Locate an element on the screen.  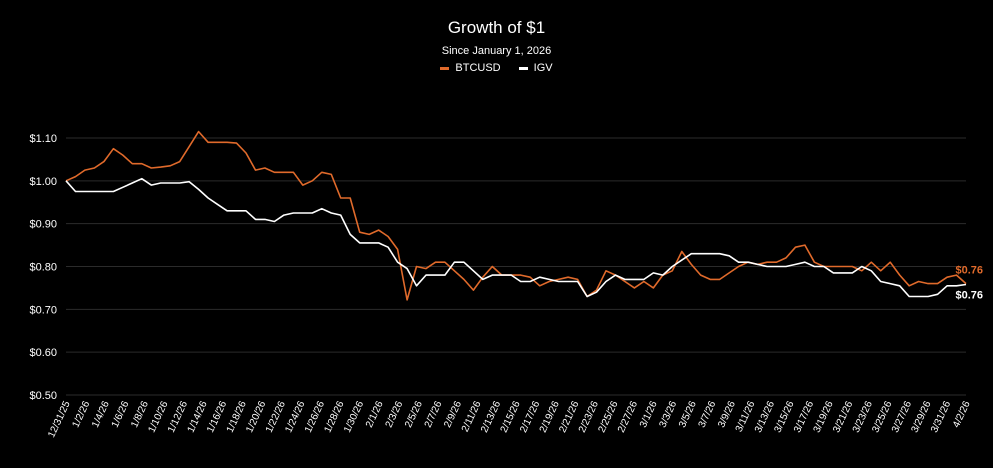
legend-item-igv: IGV is located at coordinates (535, 68).